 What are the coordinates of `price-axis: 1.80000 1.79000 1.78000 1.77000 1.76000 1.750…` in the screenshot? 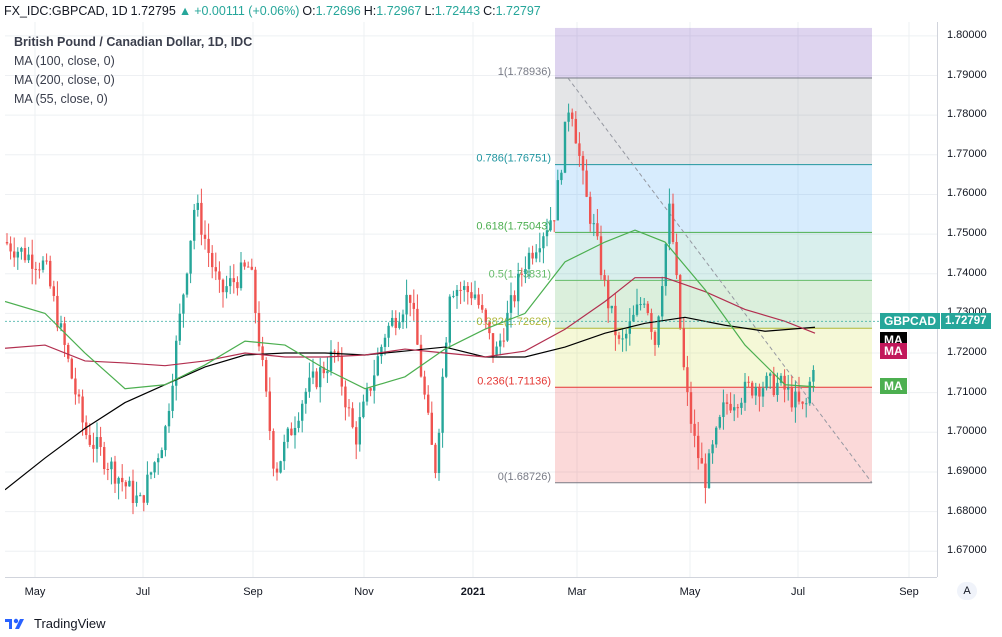 It's located at (941, 299).